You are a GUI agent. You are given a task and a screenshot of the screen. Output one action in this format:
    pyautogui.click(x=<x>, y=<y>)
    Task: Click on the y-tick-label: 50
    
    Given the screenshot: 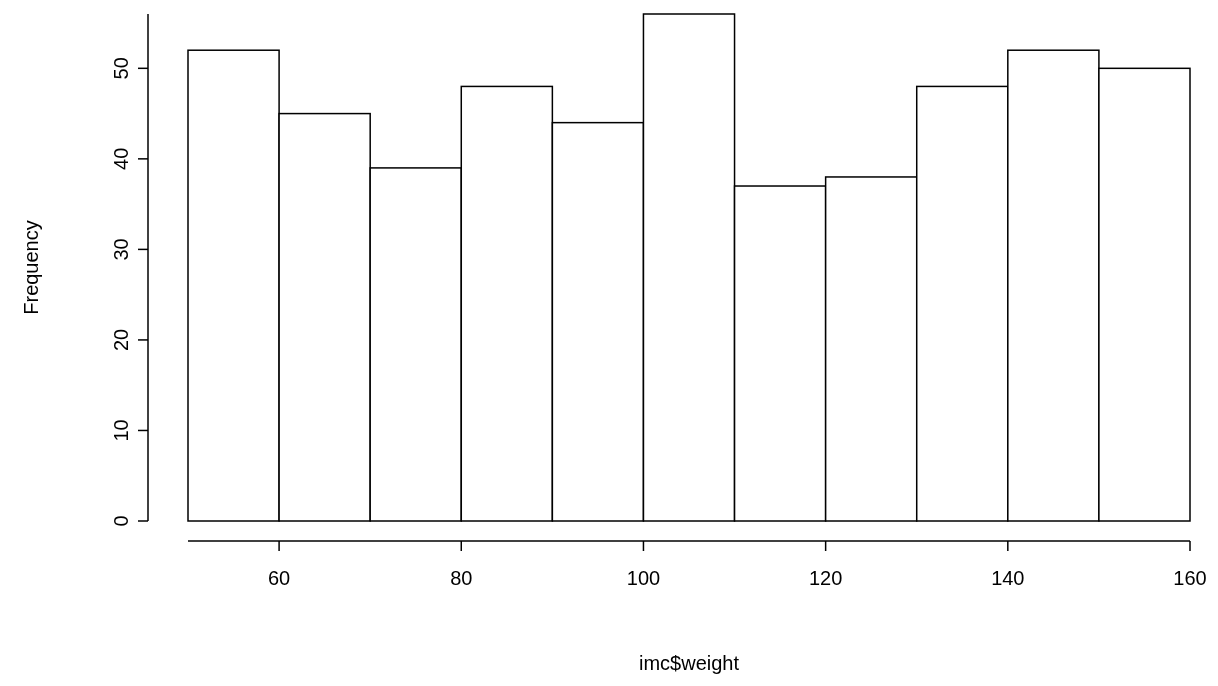 What is the action you would take?
    pyautogui.click(x=121, y=68)
    